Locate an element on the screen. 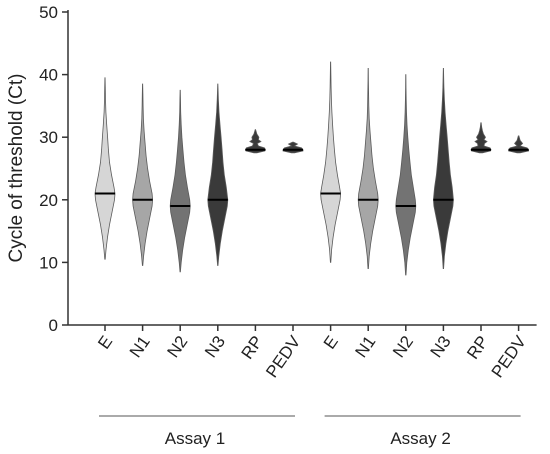 Image resolution: width=550 pixels, height=454 pixels. group-label: Assay 1 is located at coordinates (195, 438).